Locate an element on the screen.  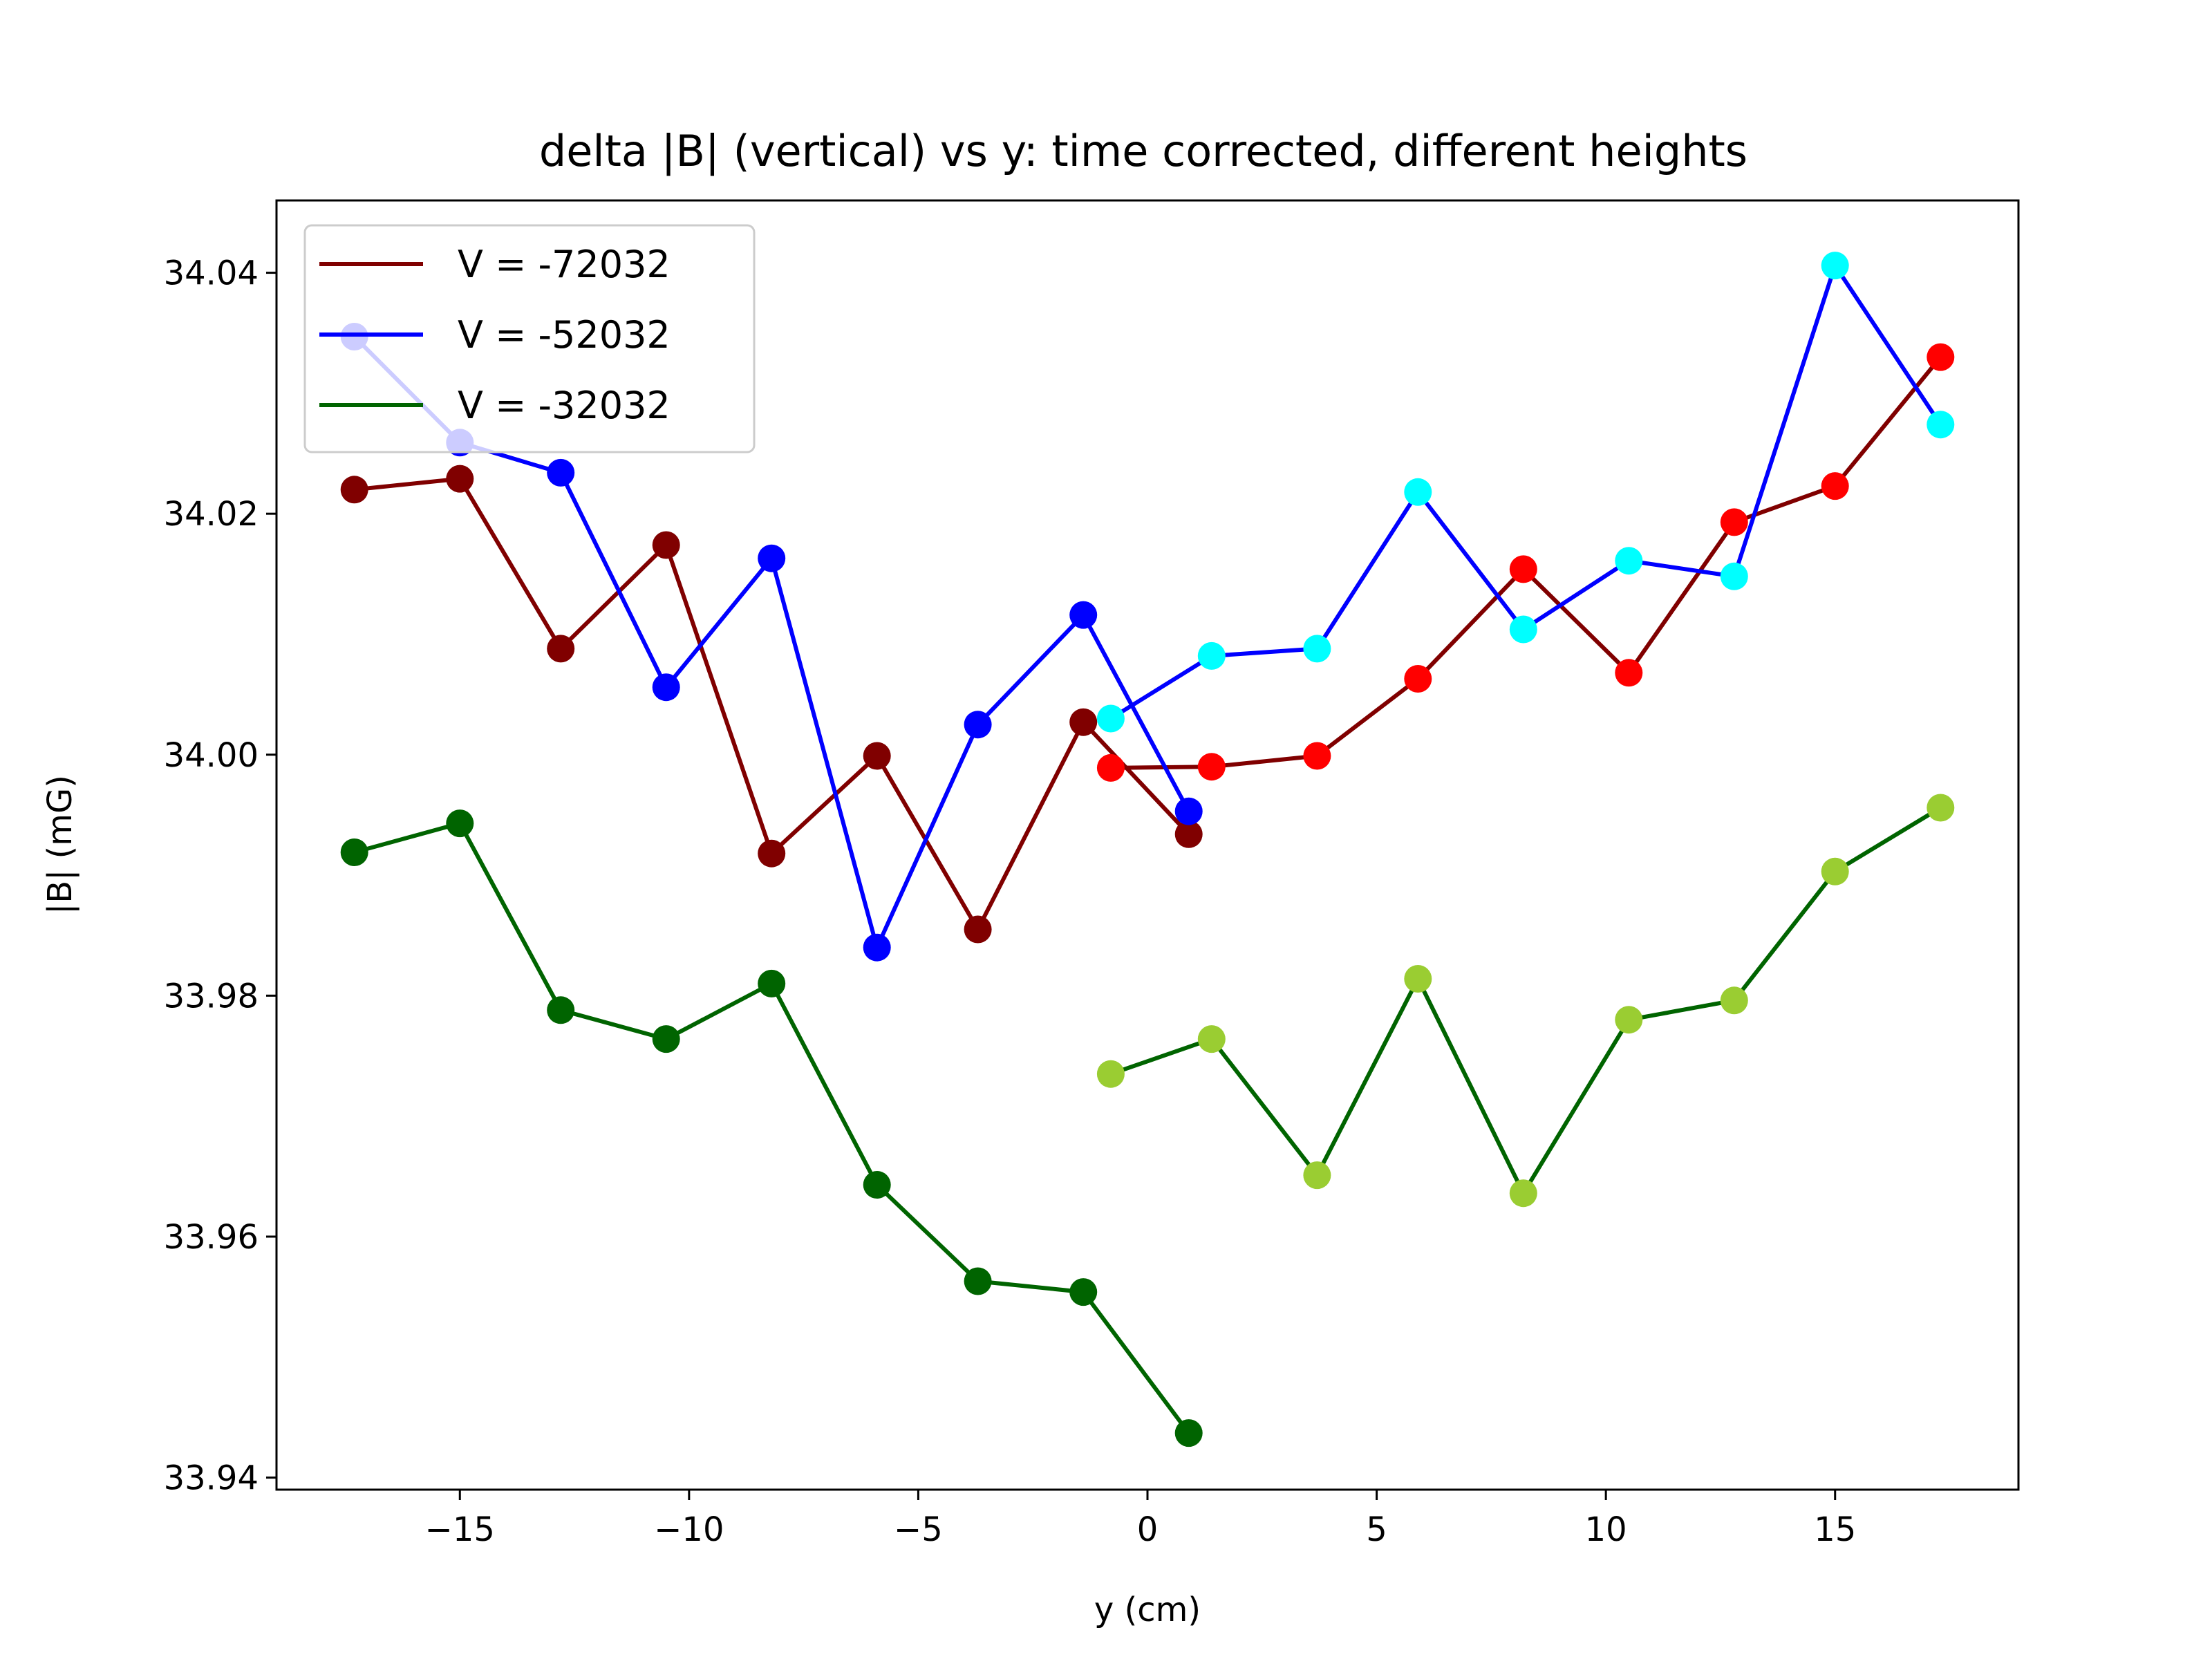
x-tick-label: −15 is located at coordinates (460, 1530).